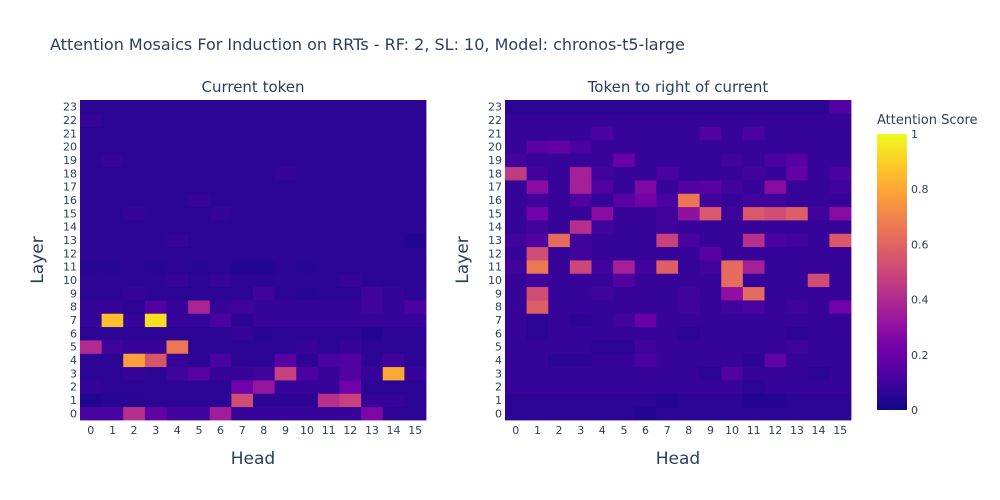 The image size is (1000, 500). I want to click on y-tick-label: 17, so click(495, 187).